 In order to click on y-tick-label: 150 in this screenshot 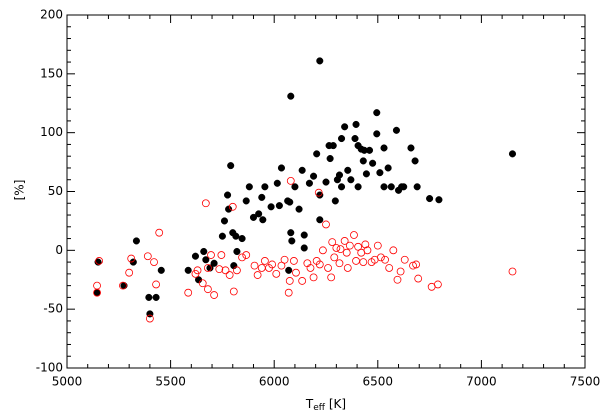, I will do `click(51, 73)`.